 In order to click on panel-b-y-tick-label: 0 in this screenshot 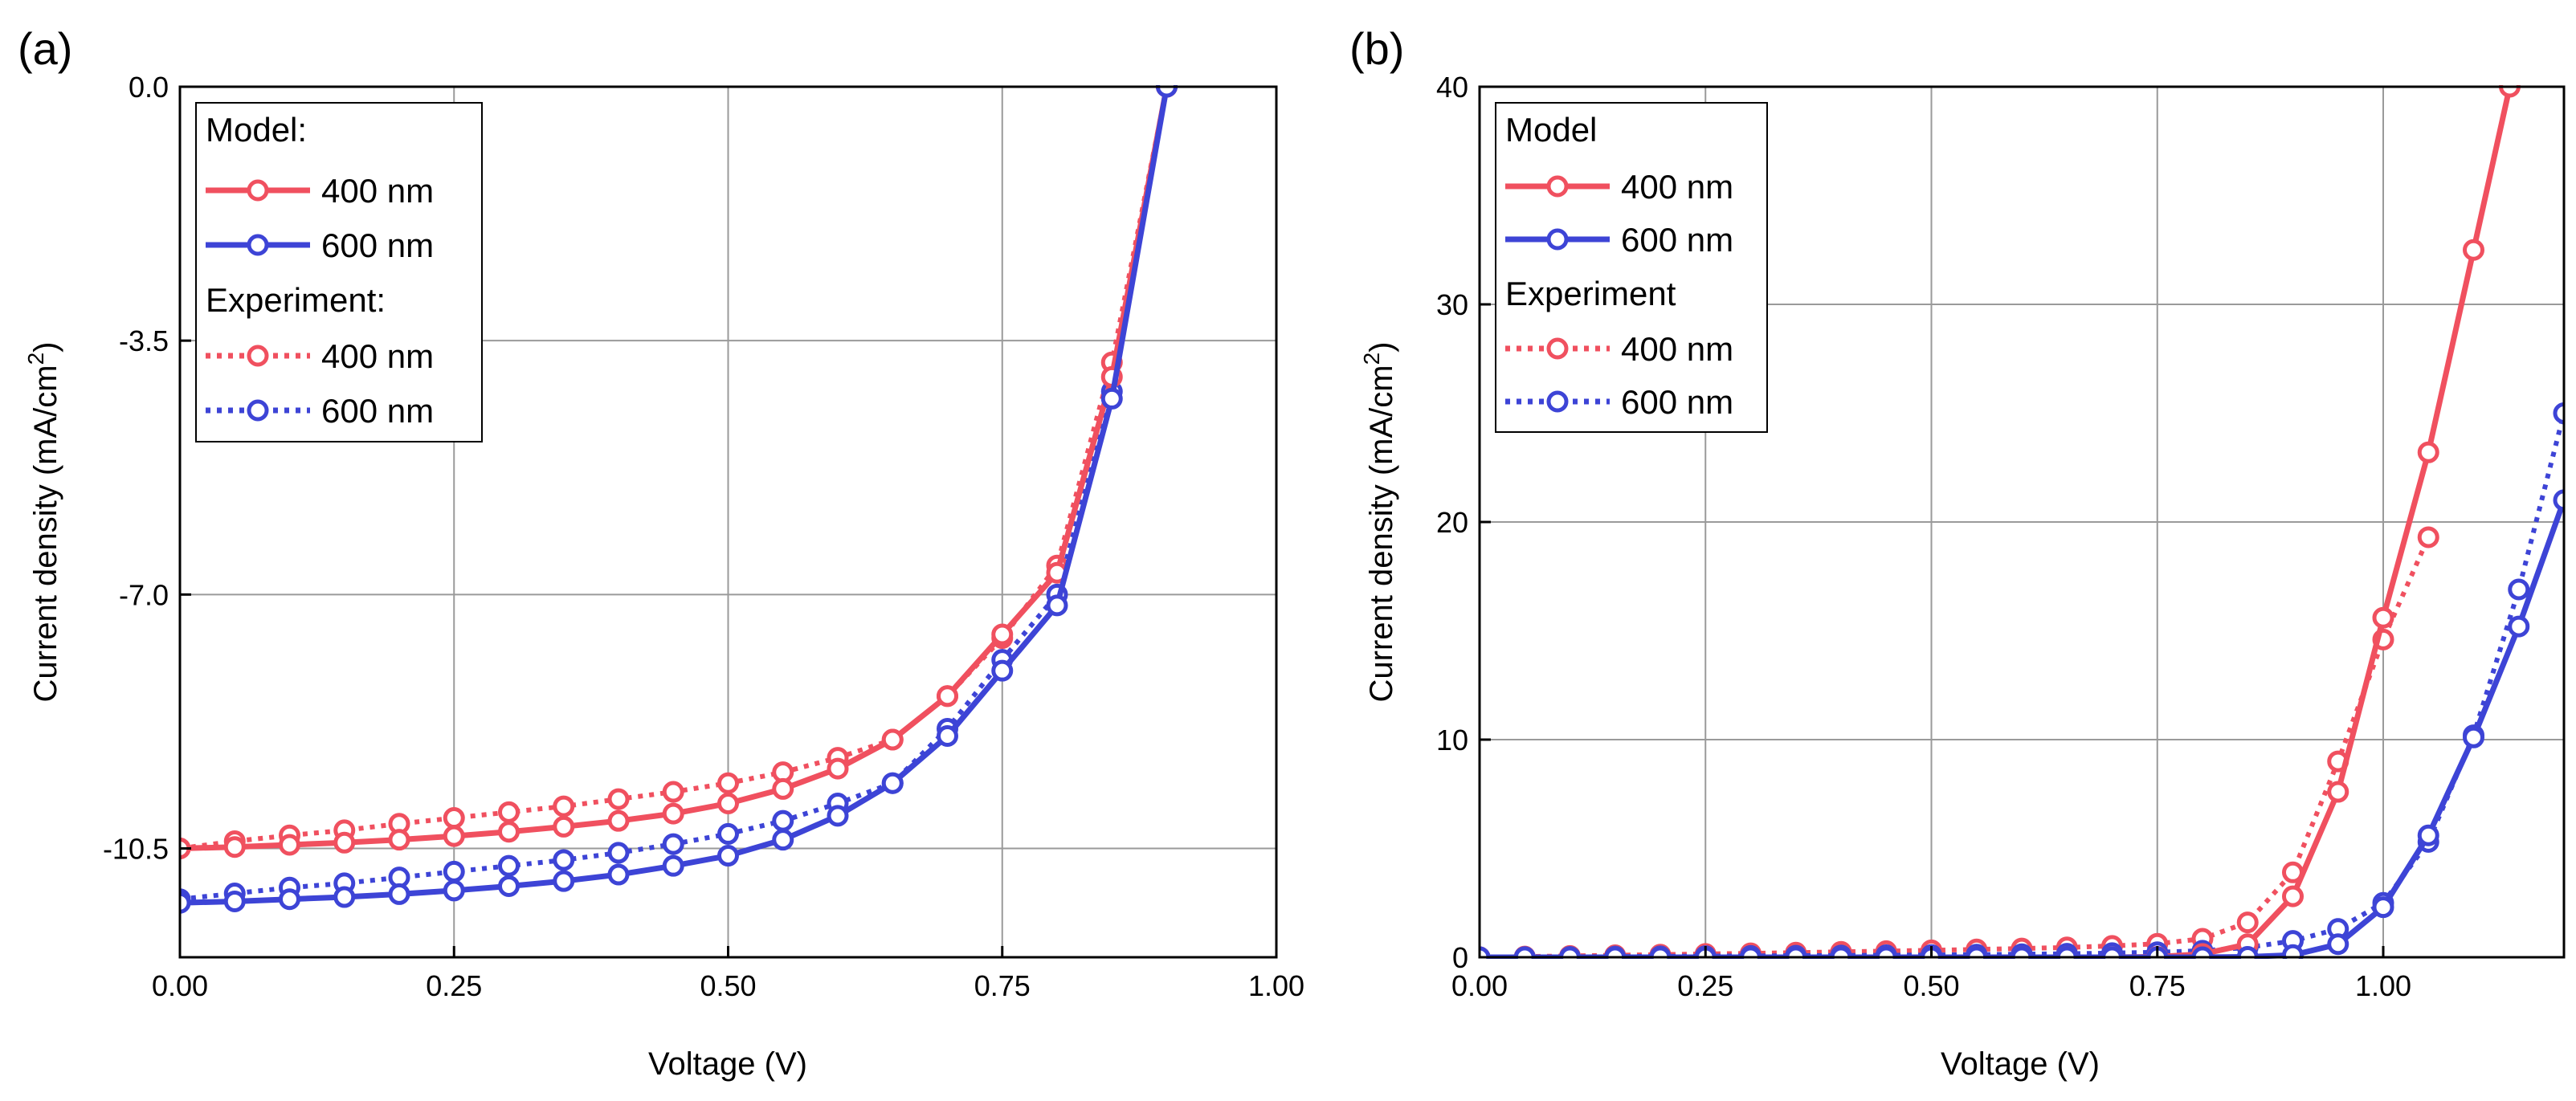, I will do `click(1460, 957)`.